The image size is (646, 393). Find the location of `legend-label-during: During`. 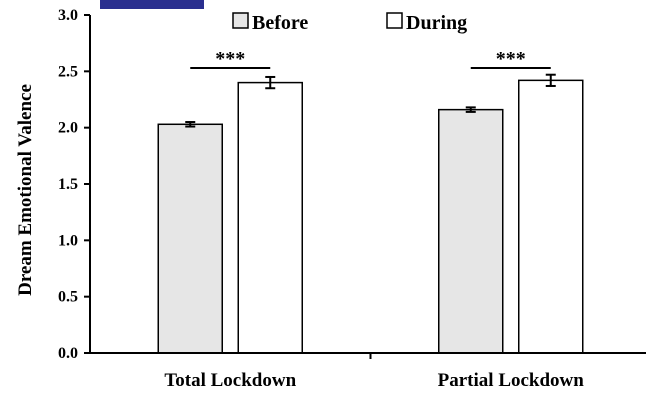

legend-label-during: During is located at coordinates (436, 23).